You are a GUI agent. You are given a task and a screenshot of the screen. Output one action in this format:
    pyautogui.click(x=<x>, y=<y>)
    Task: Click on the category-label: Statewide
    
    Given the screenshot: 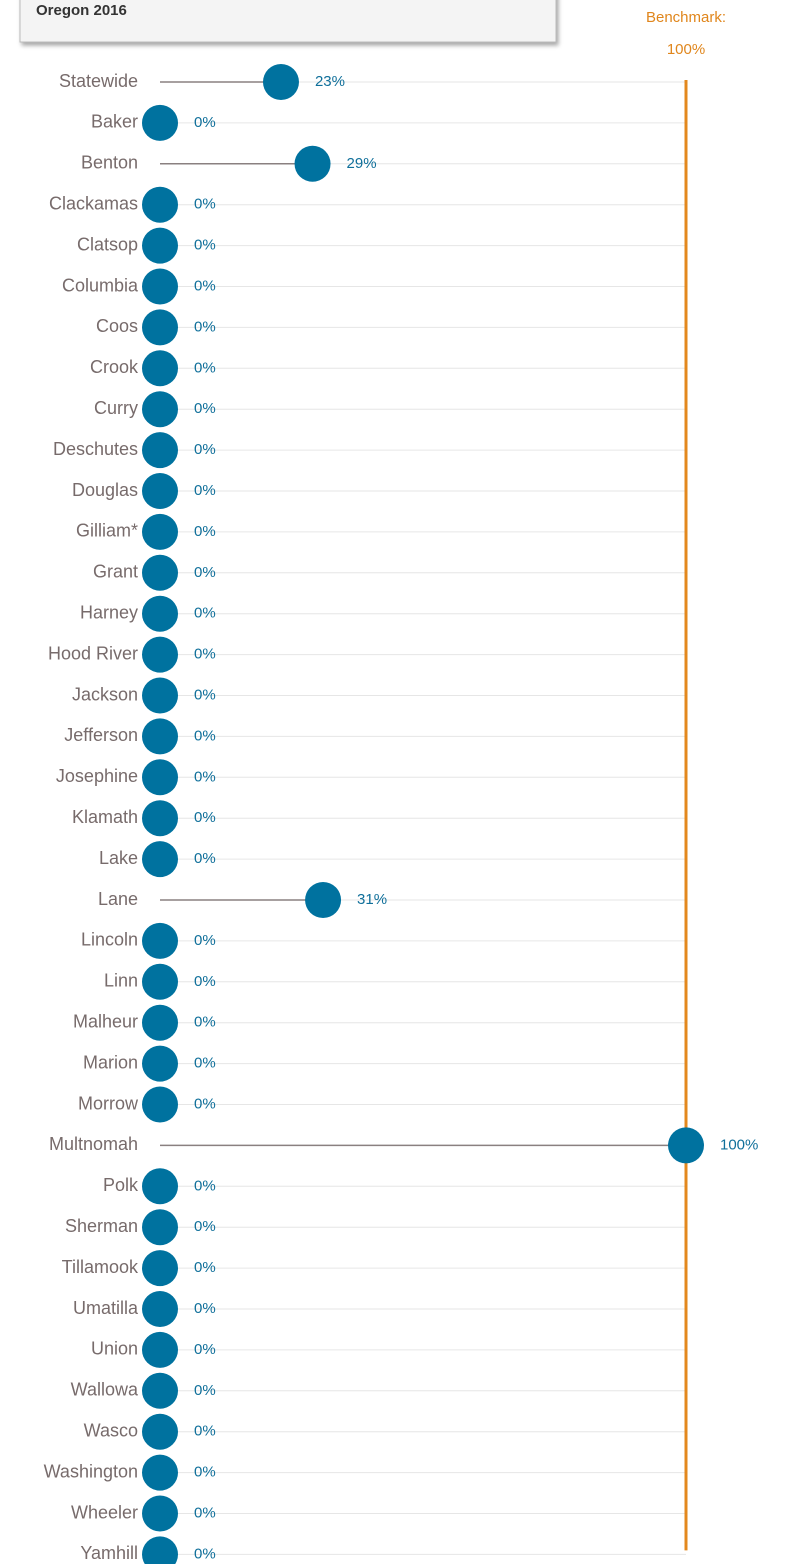 What is the action you would take?
    pyautogui.click(x=98, y=81)
    